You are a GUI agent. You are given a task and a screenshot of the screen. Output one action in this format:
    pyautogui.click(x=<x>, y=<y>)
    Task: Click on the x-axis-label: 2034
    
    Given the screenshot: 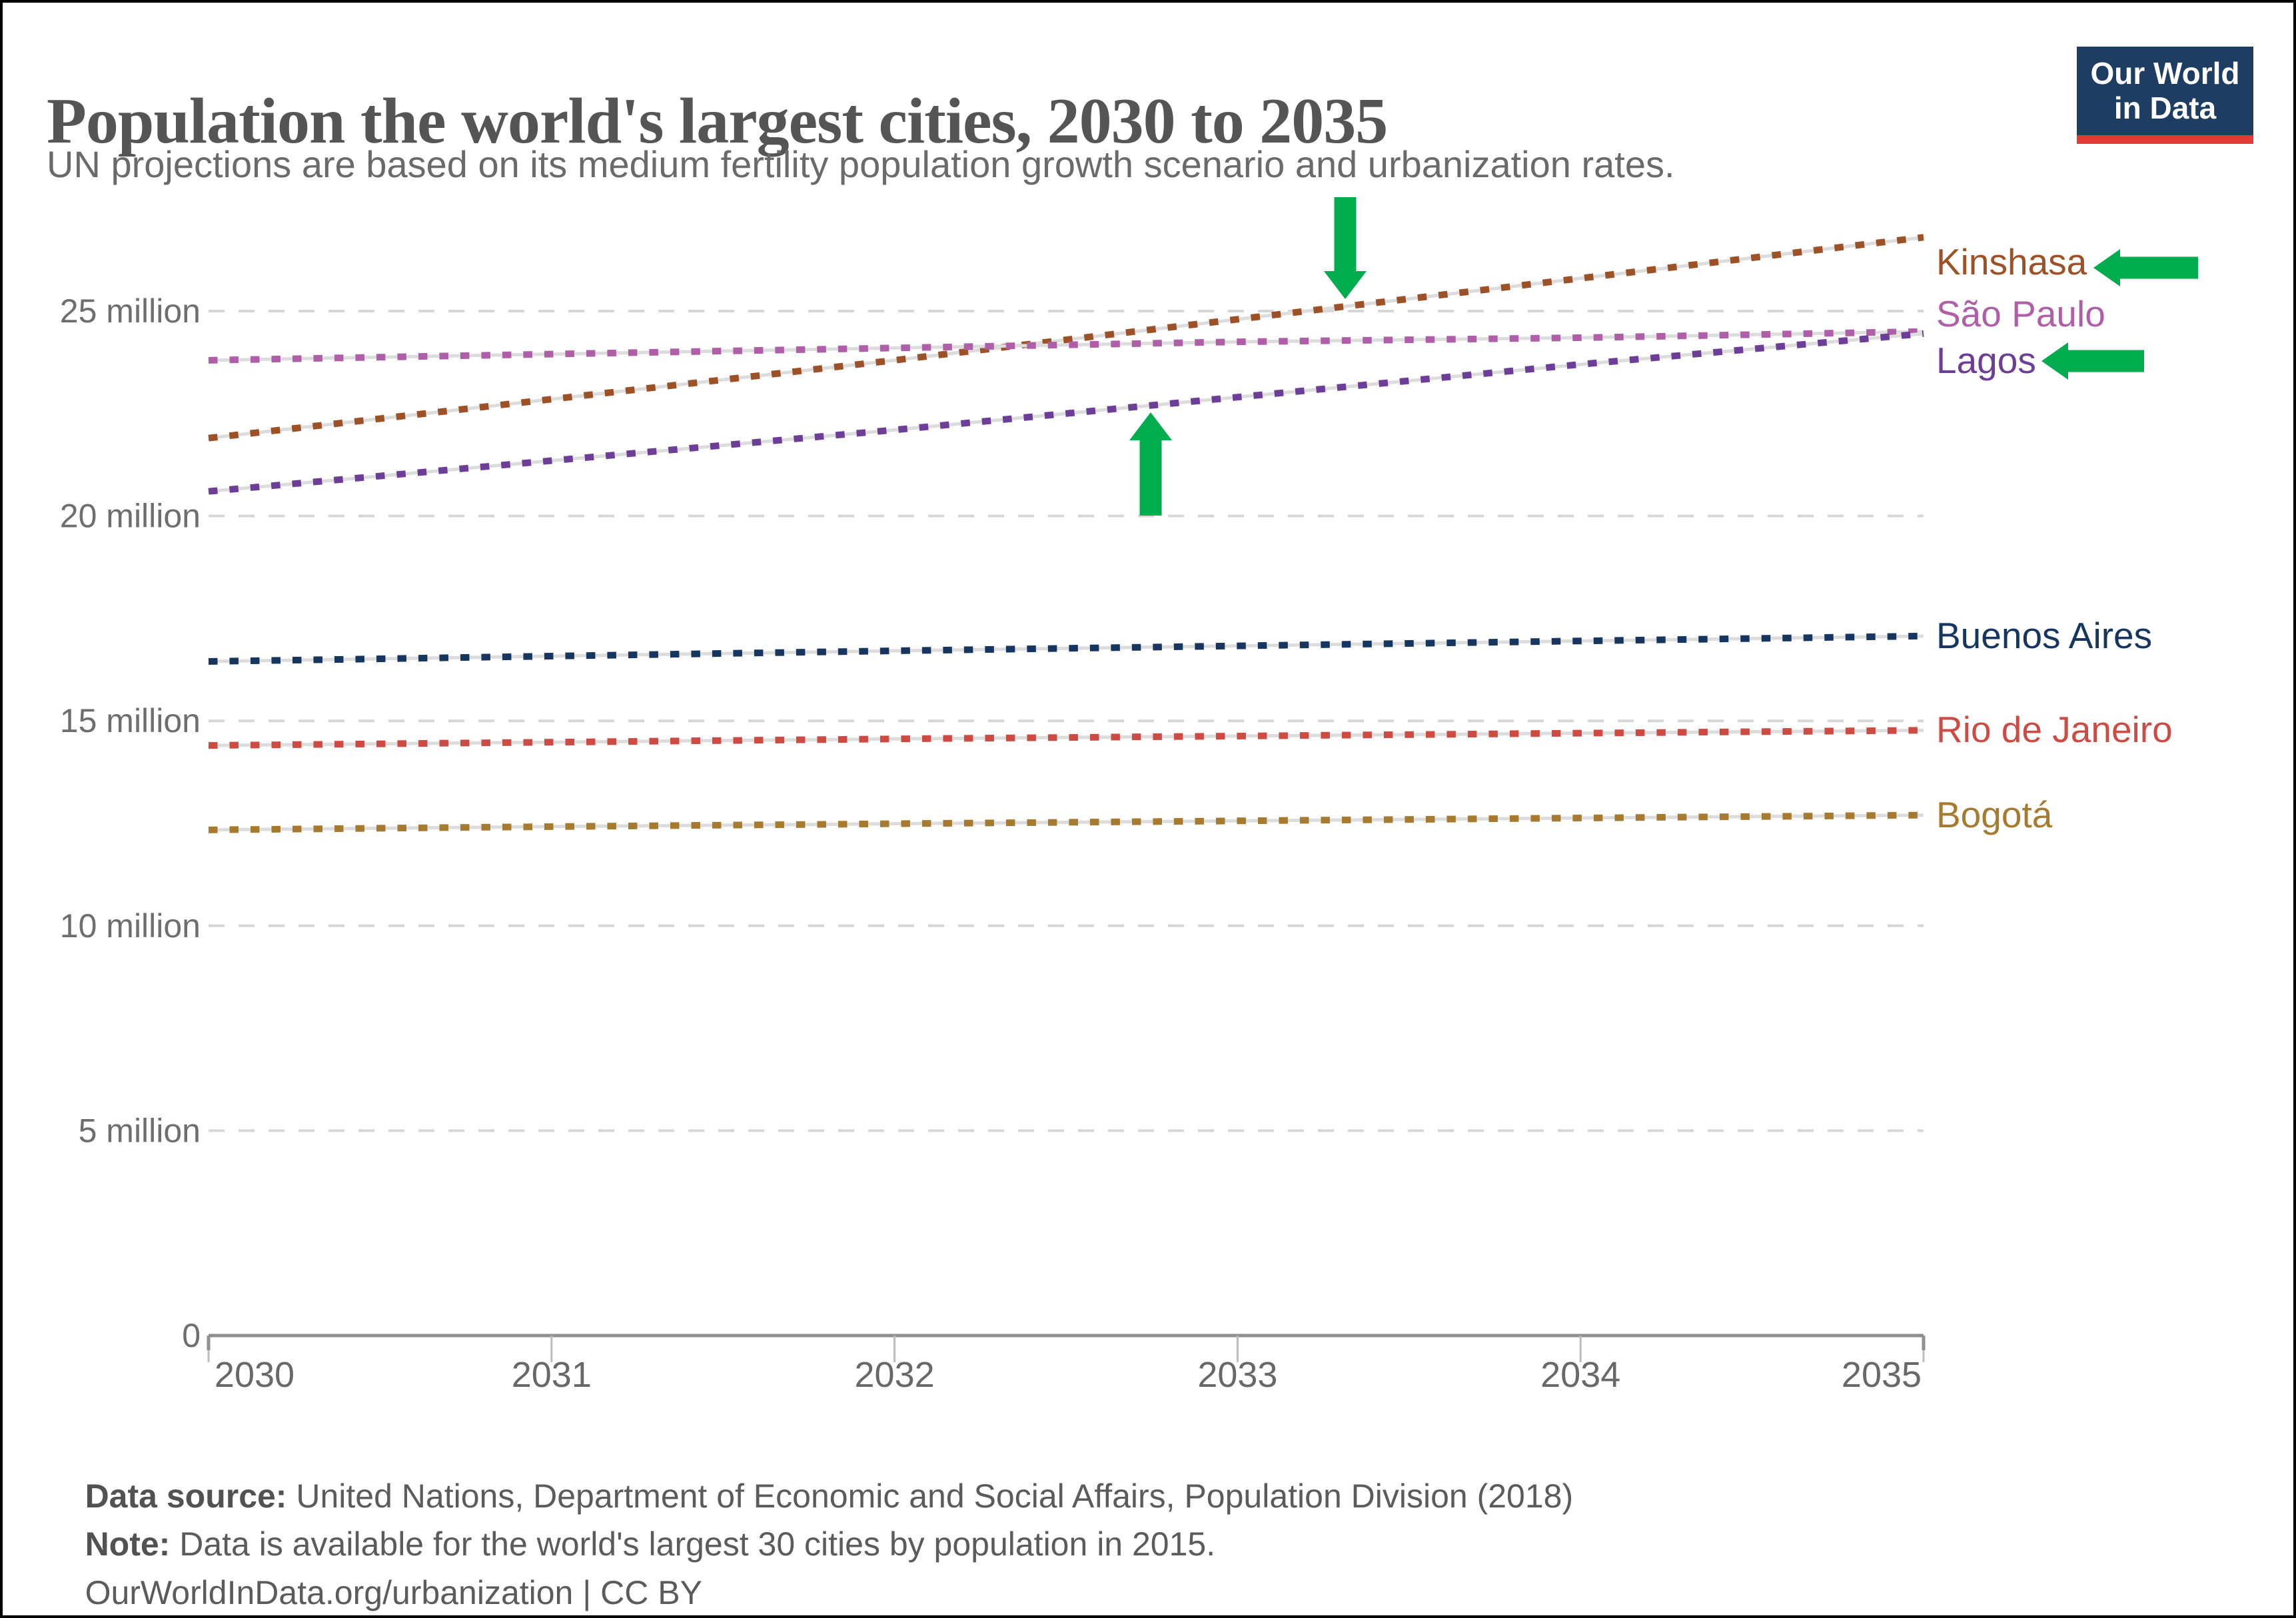 What is the action you would take?
    pyautogui.click(x=1580, y=1375)
    